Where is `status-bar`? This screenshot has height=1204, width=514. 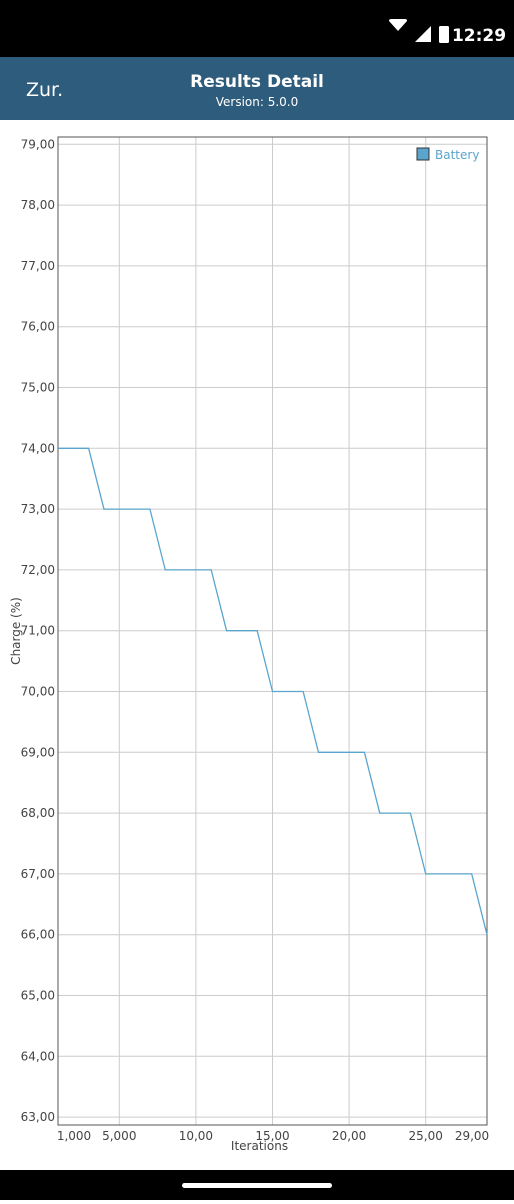 status-bar is located at coordinates (257, 28).